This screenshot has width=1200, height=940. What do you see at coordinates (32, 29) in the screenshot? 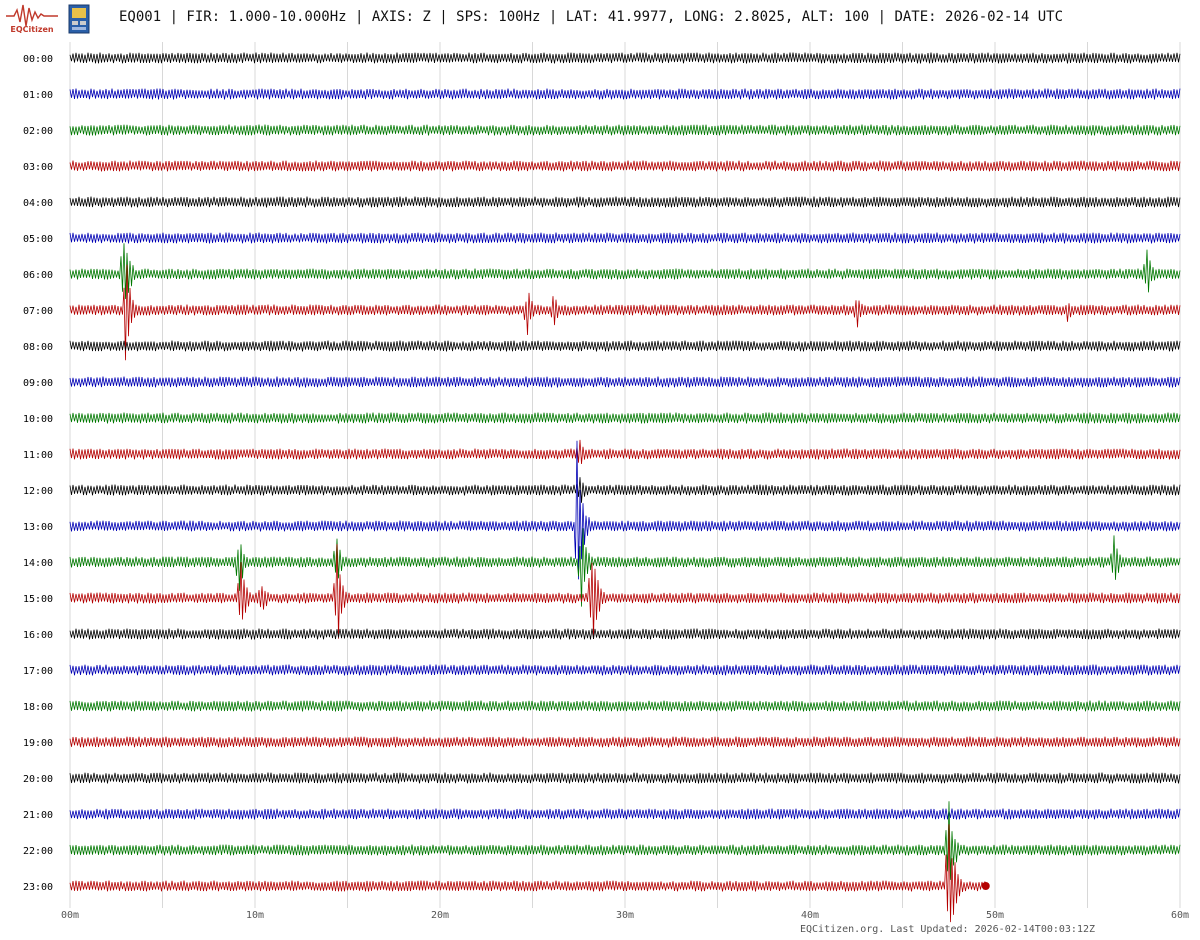
I see `logo-text: EQCitizen` at bounding box center [32, 29].